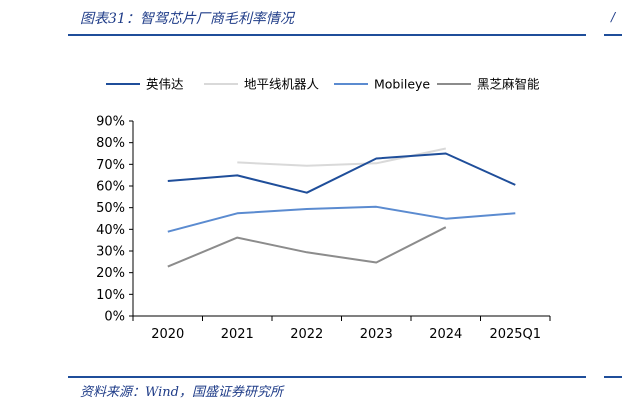  I want to click on y-tick-label: 80%, so click(110, 143).